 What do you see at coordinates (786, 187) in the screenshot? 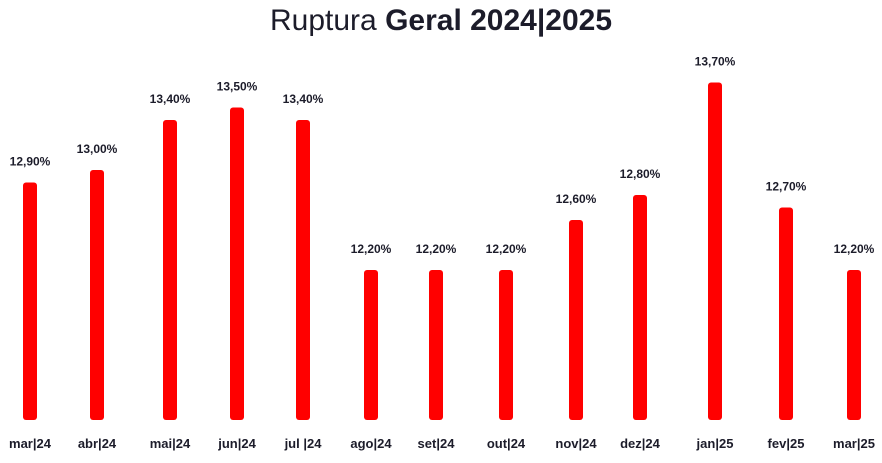
I see `value-label-11: 12,70%` at bounding box center [786, 187].